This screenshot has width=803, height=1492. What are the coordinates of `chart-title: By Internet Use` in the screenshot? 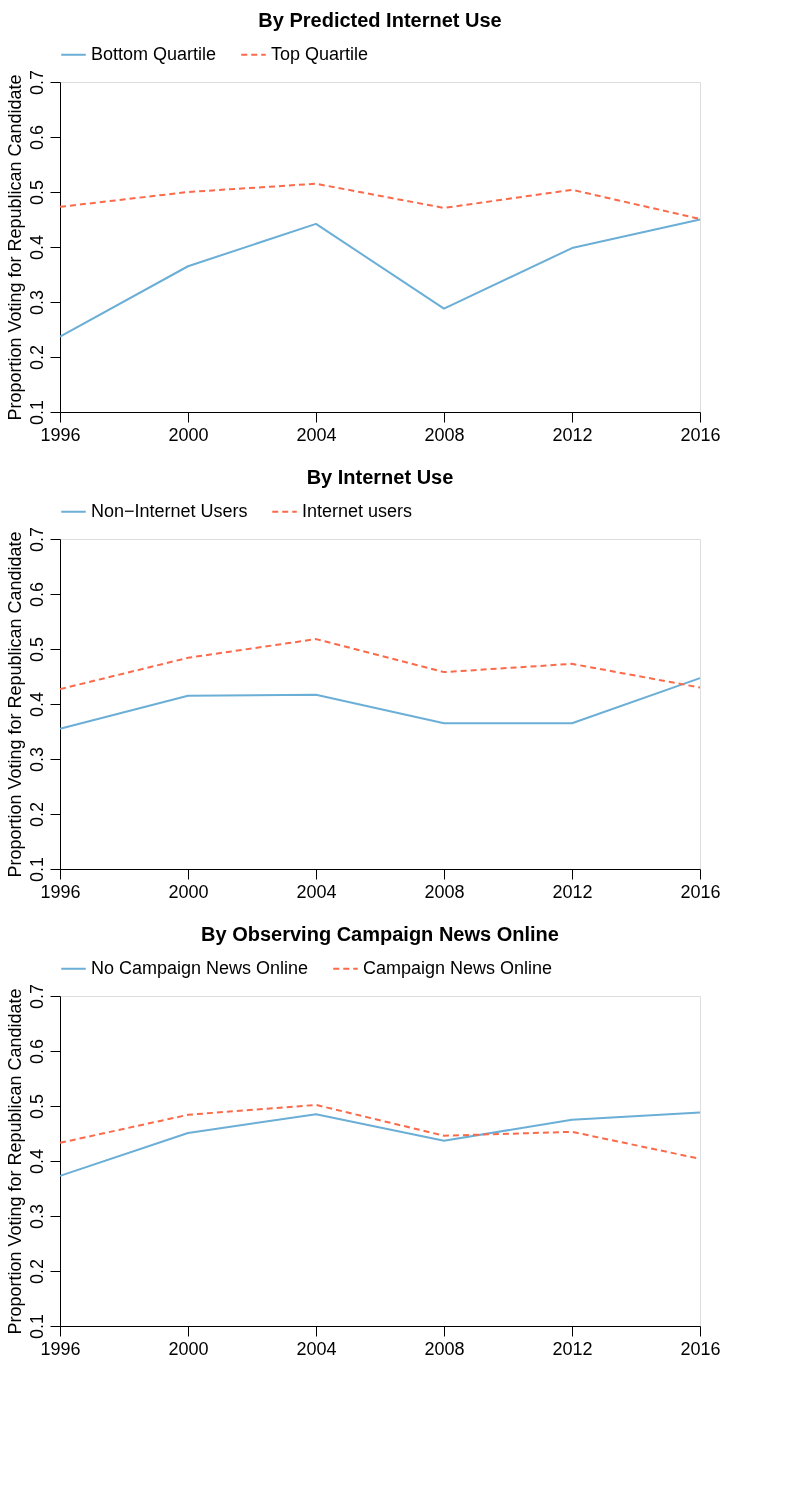 It's located at (380, 477).